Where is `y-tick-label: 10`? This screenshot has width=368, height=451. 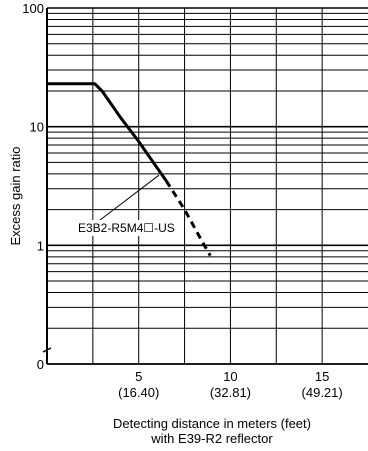 y-tick-label: 10 is located at coordinates (37, 127).